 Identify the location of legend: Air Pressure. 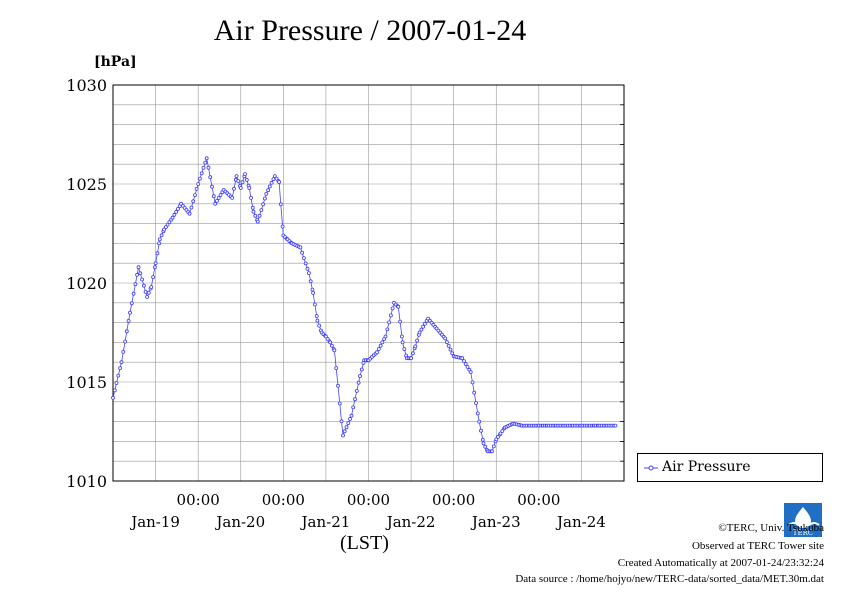
(730, 467).